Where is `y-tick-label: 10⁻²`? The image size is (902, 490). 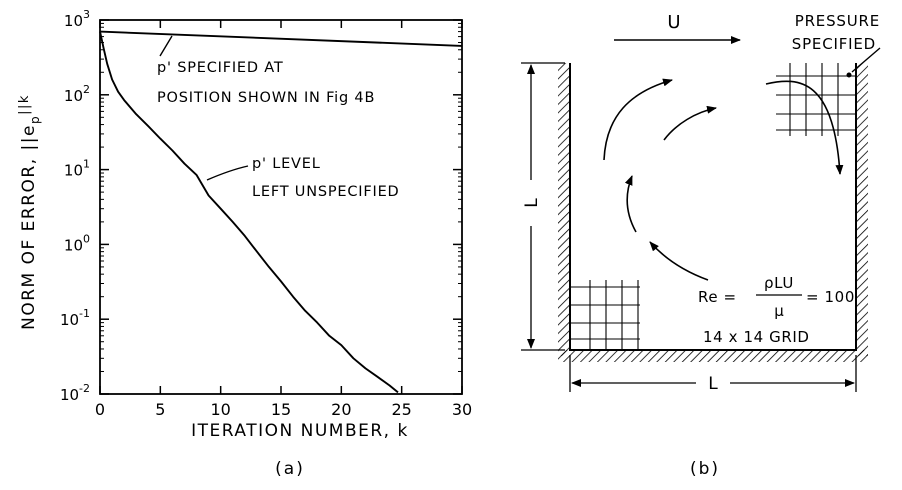 y-tick-label: 10⁻² is located at coordinates (75, 393).